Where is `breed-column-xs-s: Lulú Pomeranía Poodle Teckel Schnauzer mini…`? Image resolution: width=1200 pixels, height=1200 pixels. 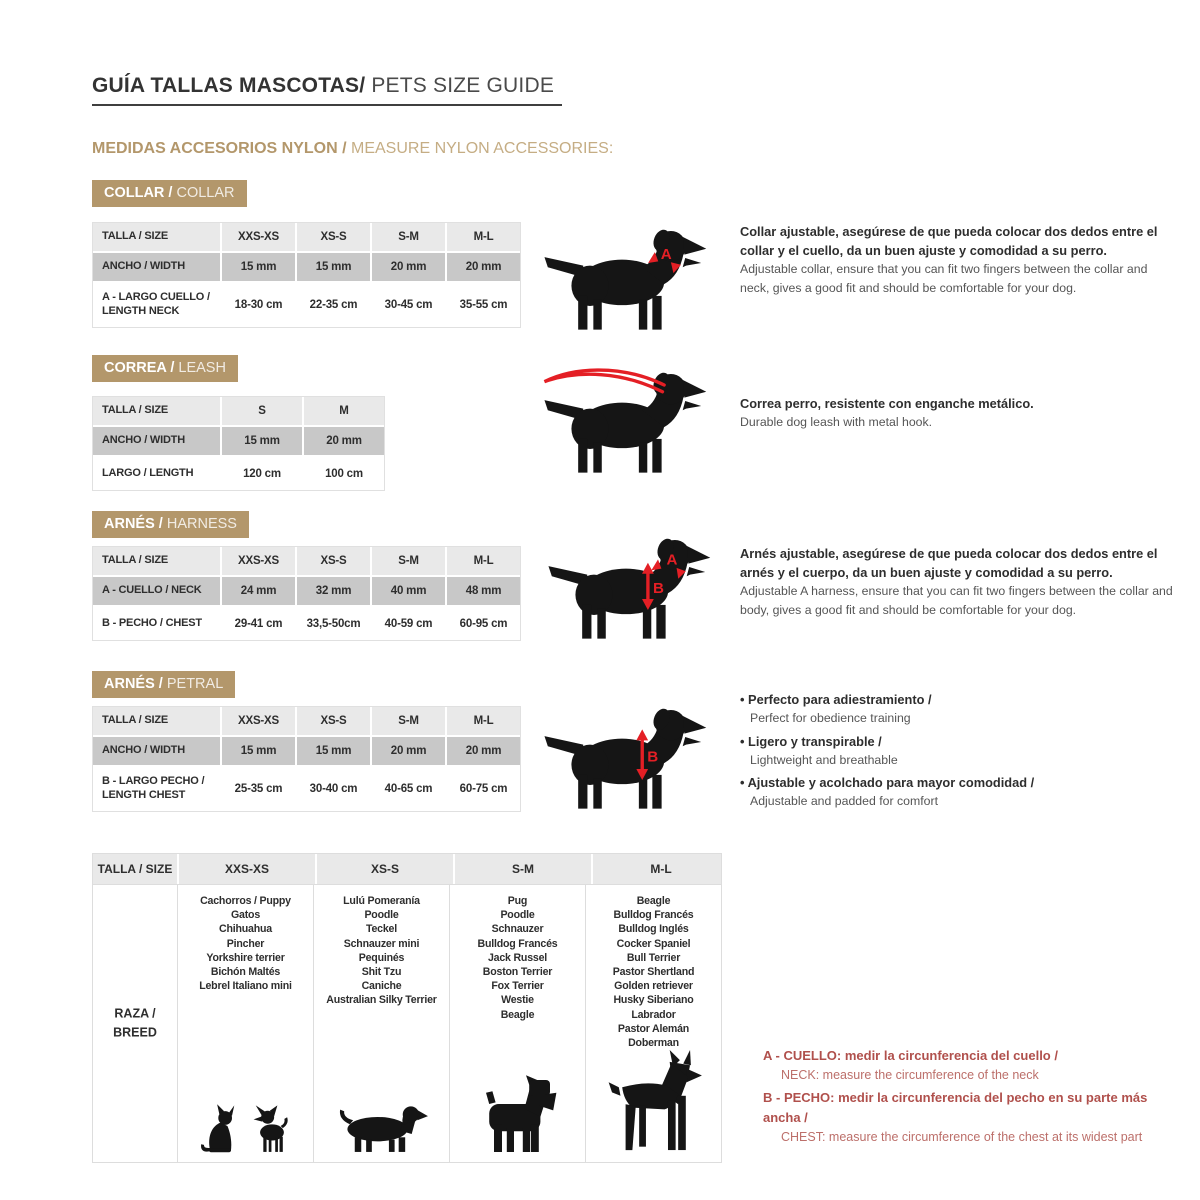
breed-column-xs-s: Lulú Pomeranía Poodle Teckel Schnauzer mini… is located at coordinates (381, 1023).